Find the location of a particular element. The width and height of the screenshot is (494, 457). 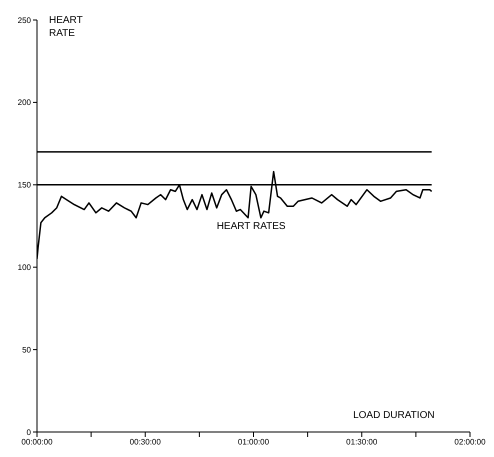

x-tick-label: 00:30:00 is located at coordinates (146, 442).